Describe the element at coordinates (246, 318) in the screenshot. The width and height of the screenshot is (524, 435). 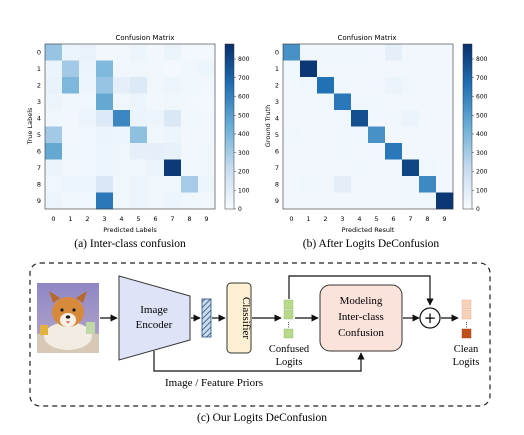
I see `classifier-label: Classifier` at that location.